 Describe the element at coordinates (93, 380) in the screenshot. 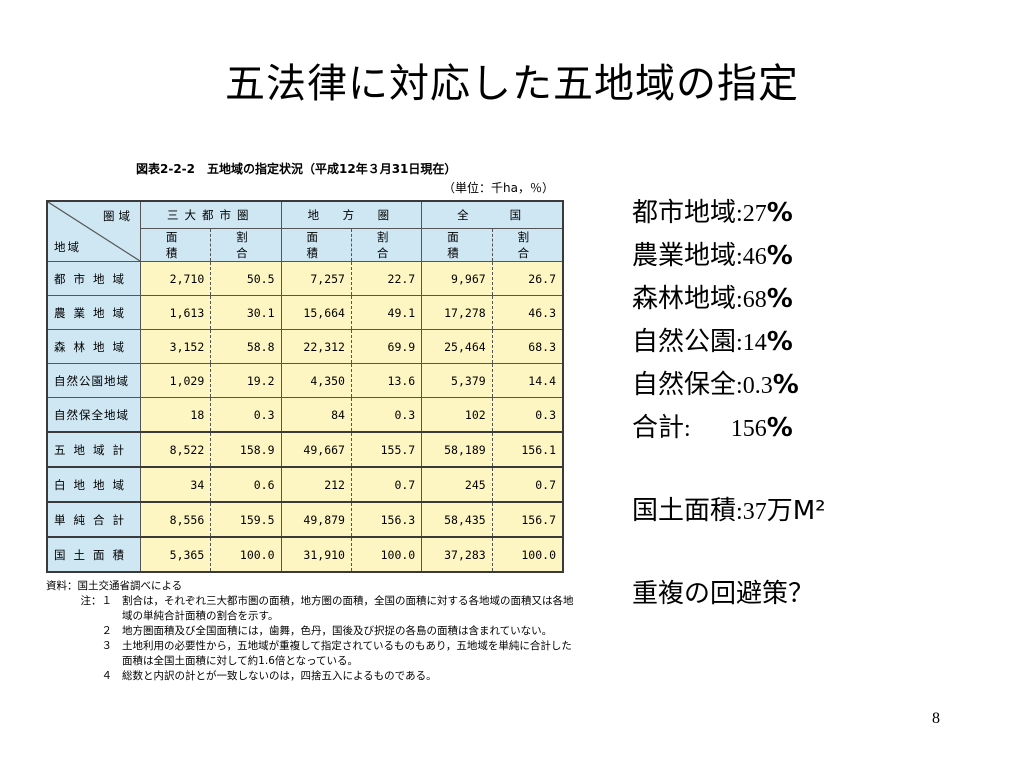

I see `row-label: 自然公園地域` at that location.